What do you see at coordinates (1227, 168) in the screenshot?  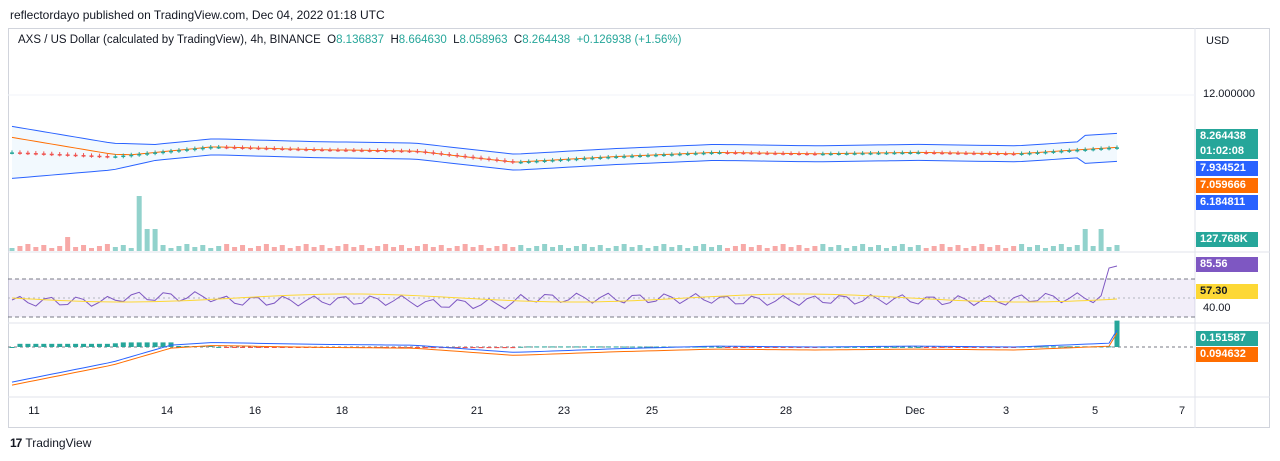 I see `bb-upper-tag: 7.934521` at bounding box center [1227, 168].